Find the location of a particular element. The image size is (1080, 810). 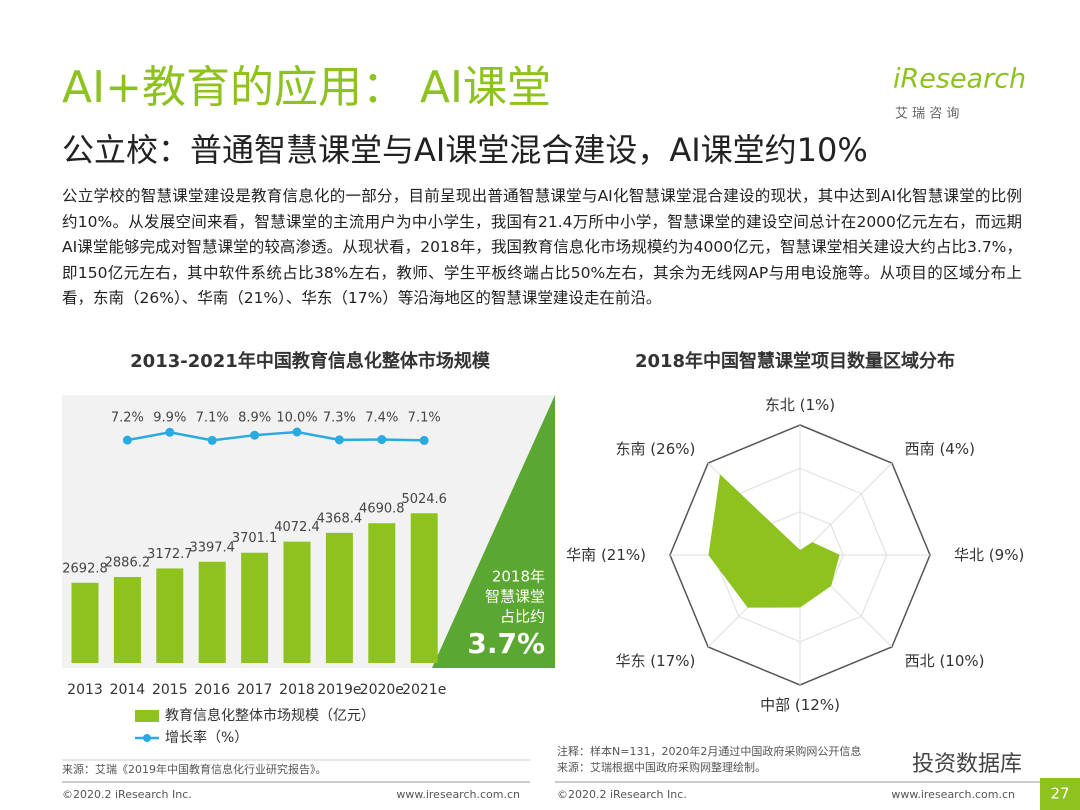

page-number: 27 is located at coordinates (1059, 794).